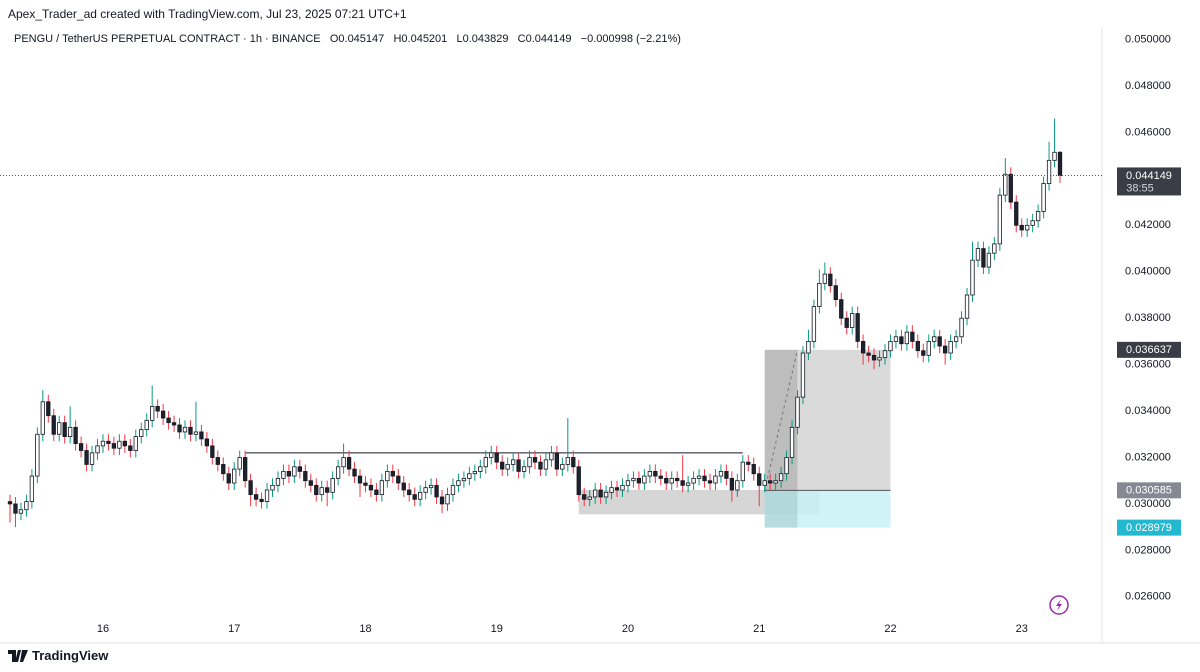 This screenshot has width=1200, height=672. I want to click on last-price-label-bg, so click(1149, 181).